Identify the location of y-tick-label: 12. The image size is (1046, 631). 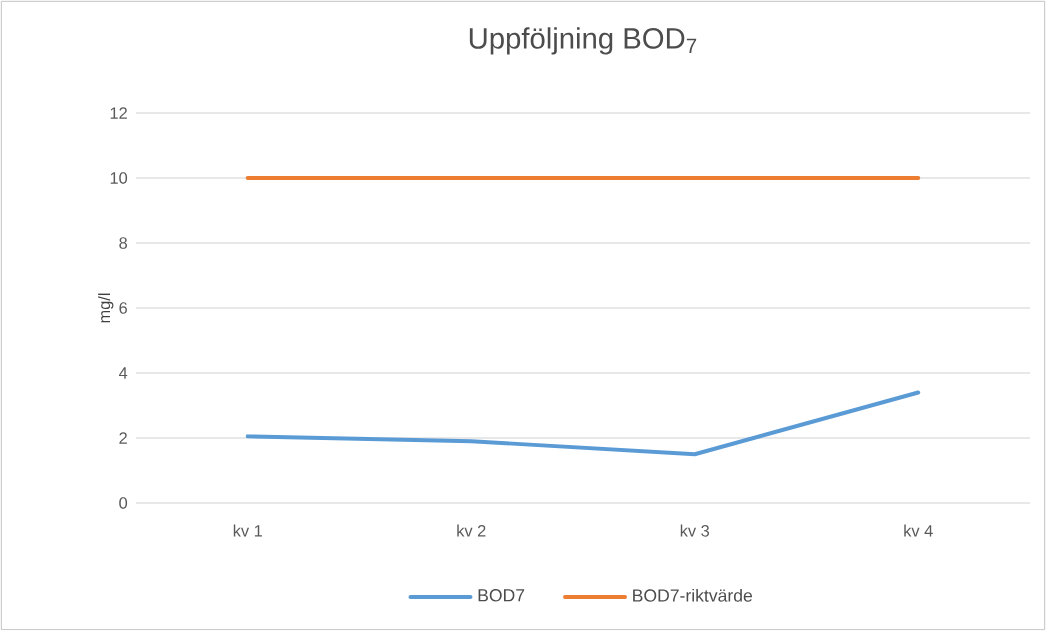
(118, 113).